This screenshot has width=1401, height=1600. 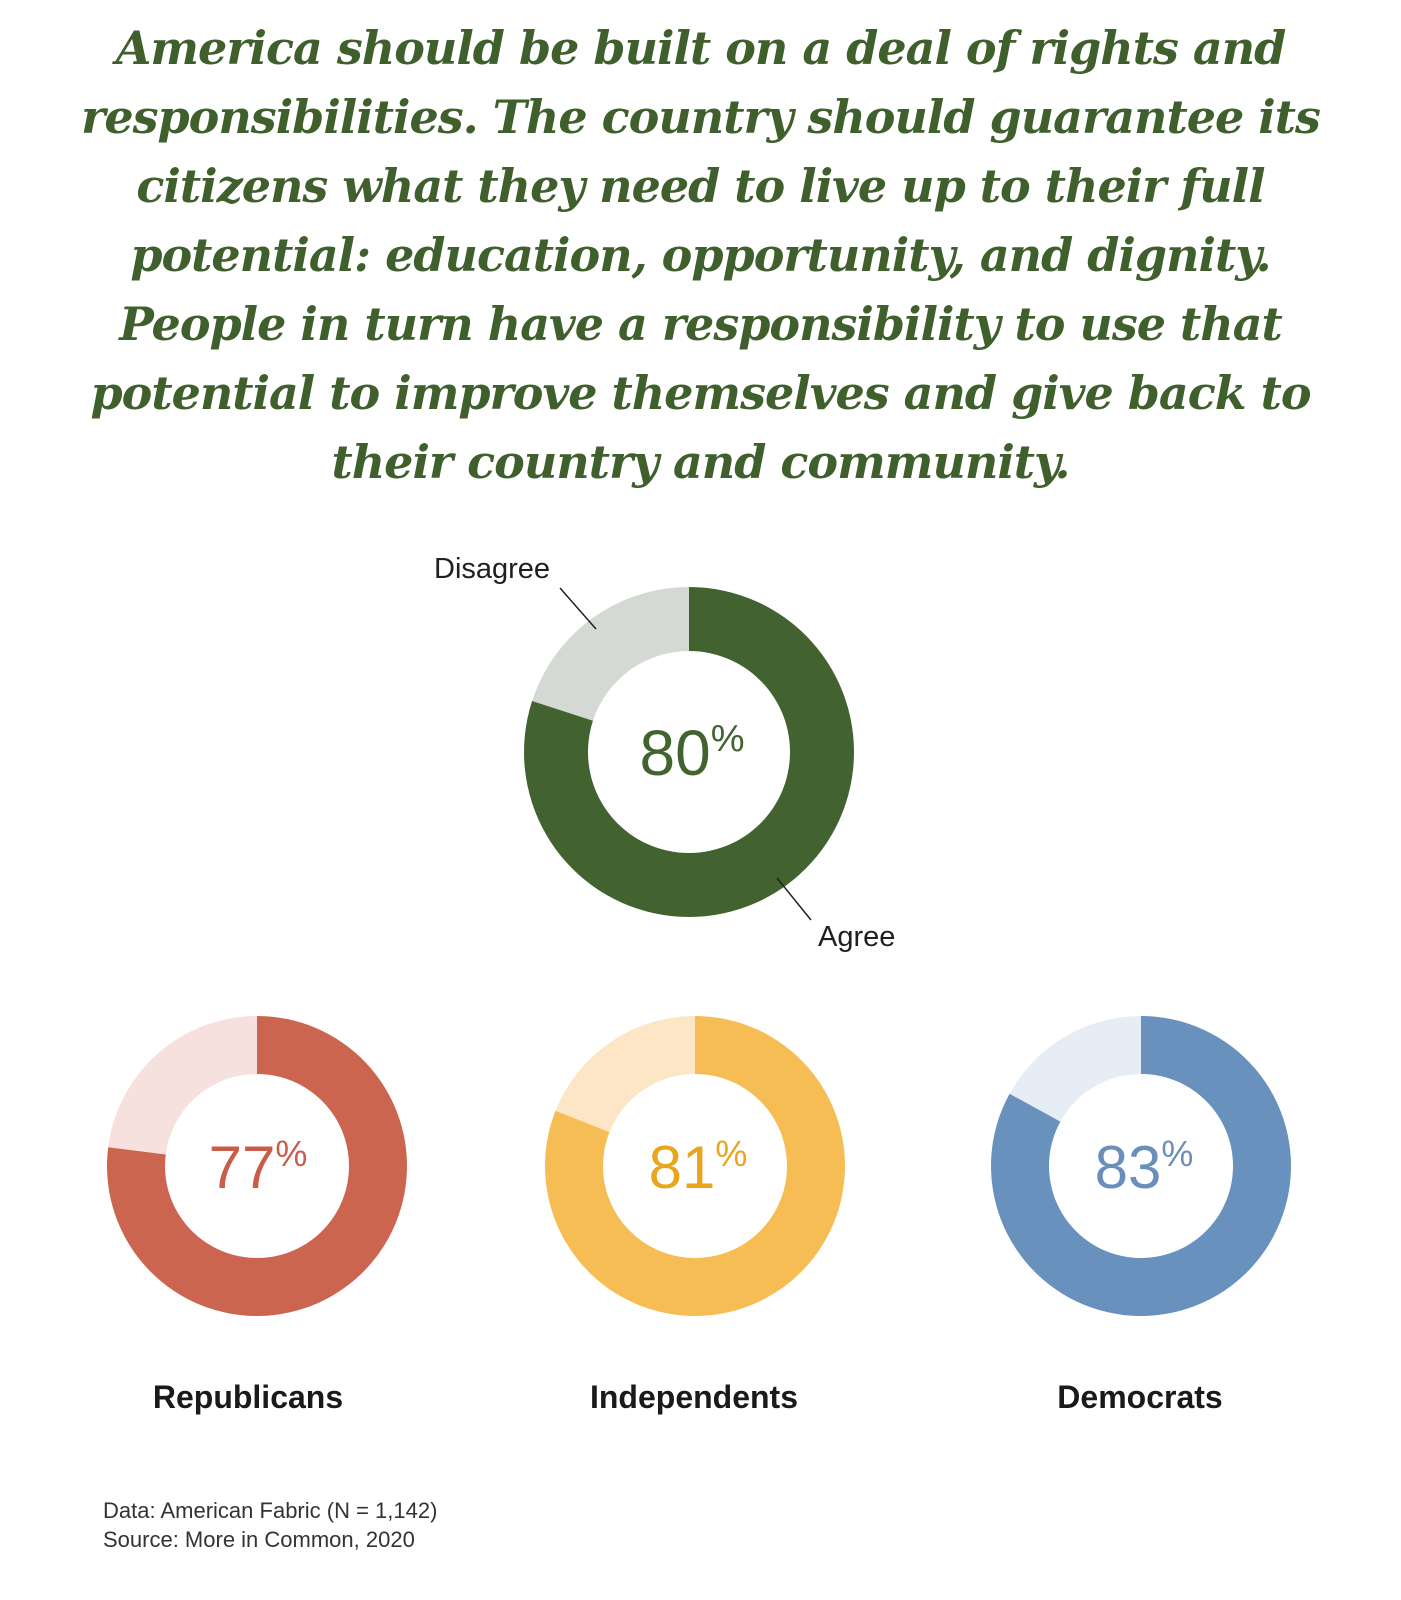 I want to click on main-percent-number: 80, so click(x=675, y=753).